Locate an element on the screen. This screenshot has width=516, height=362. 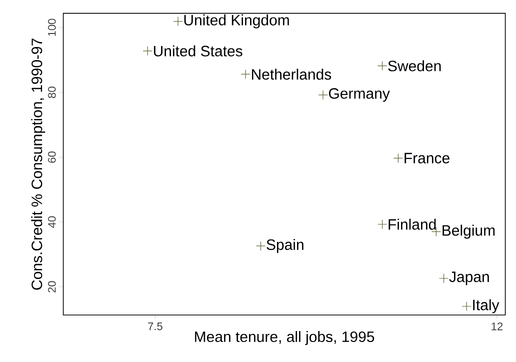
y-tick-label: 60 is located at coordinates (52, 157).